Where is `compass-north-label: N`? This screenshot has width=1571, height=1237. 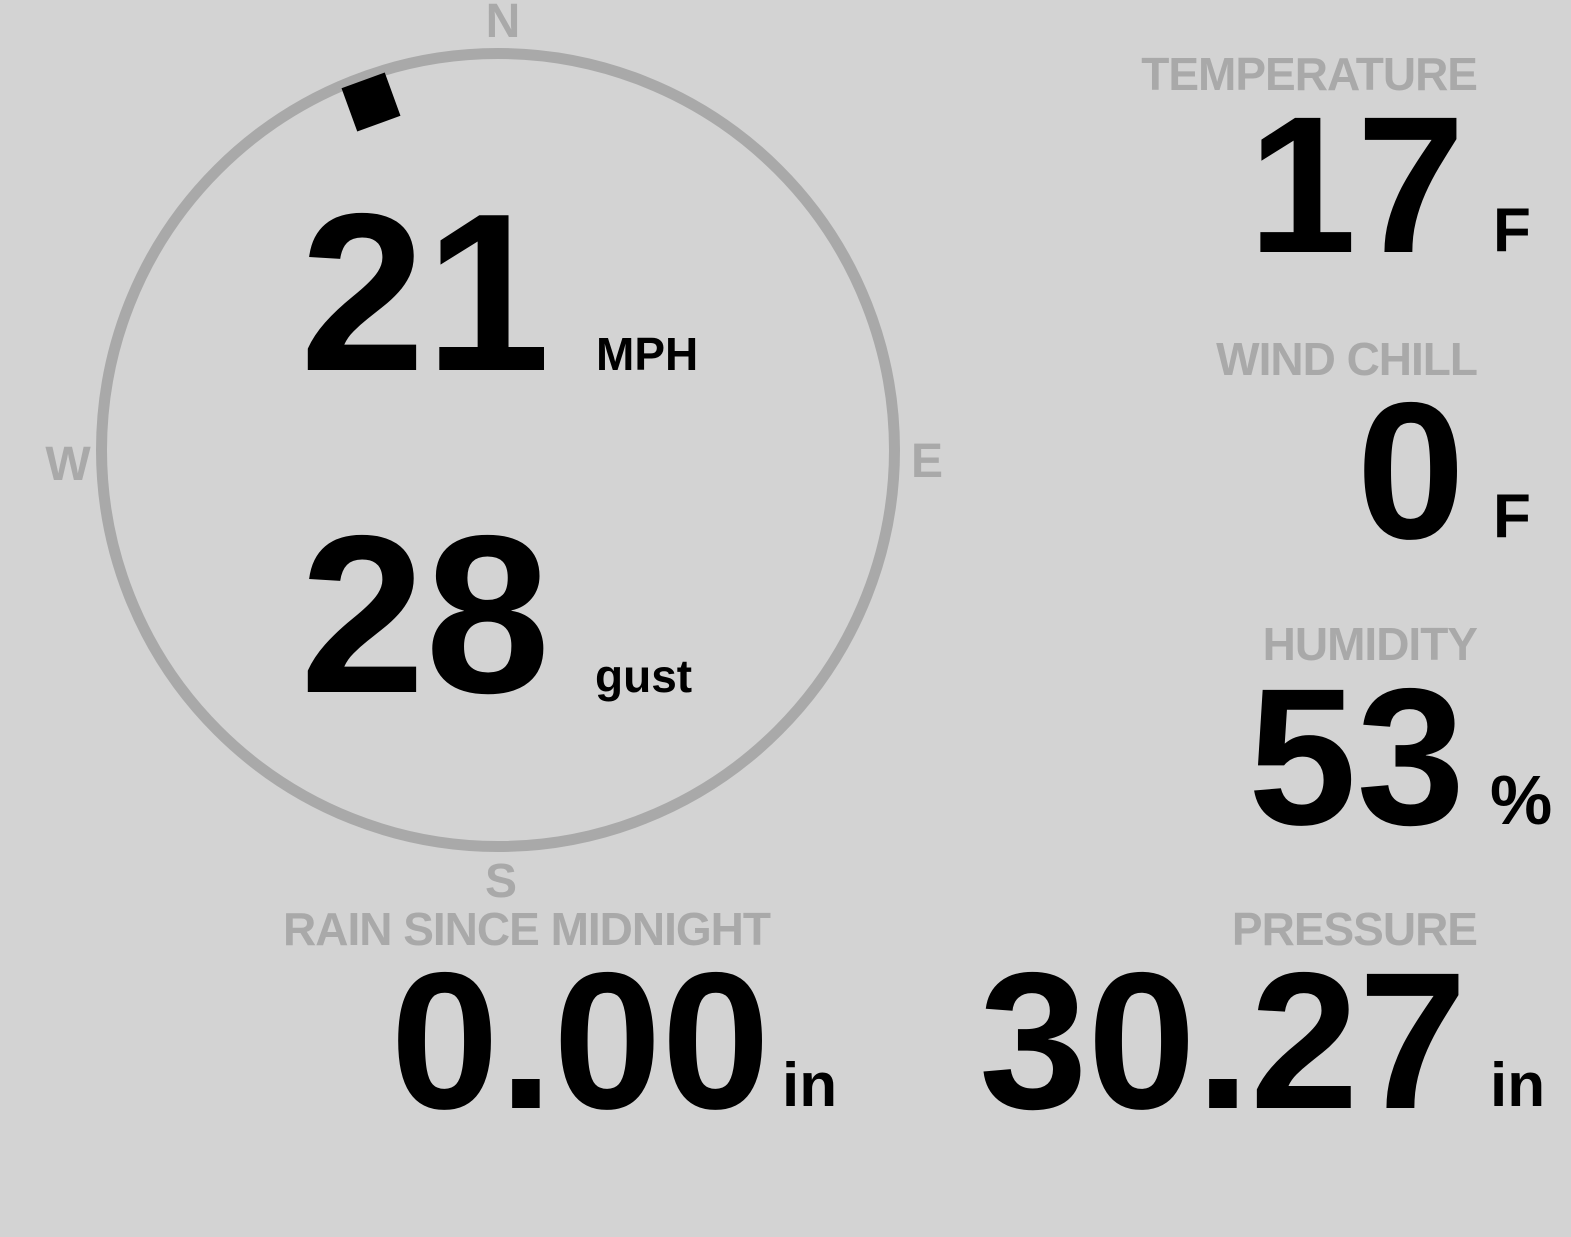 compass-north-label: N is located at coordinates (503, 24).